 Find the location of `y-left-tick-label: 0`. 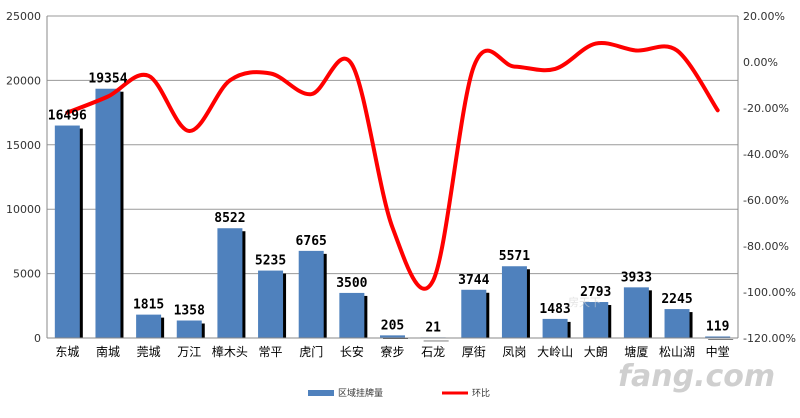

y-left-tick-label: 0 is located at coordinates (37, 338).